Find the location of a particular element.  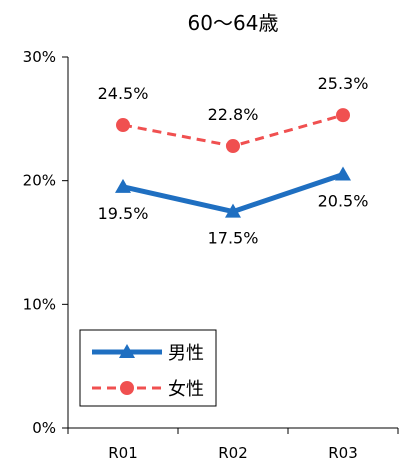

x-tick-label: R03 is located at coordinates (343, 453).